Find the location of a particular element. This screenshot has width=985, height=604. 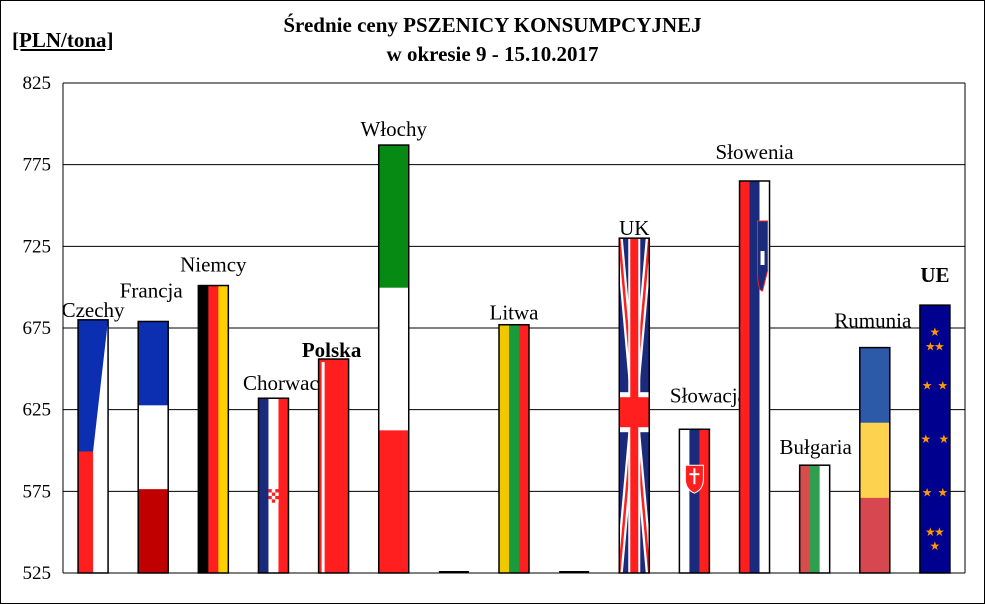

category-label: Polska is located at coordinates (332, 350).